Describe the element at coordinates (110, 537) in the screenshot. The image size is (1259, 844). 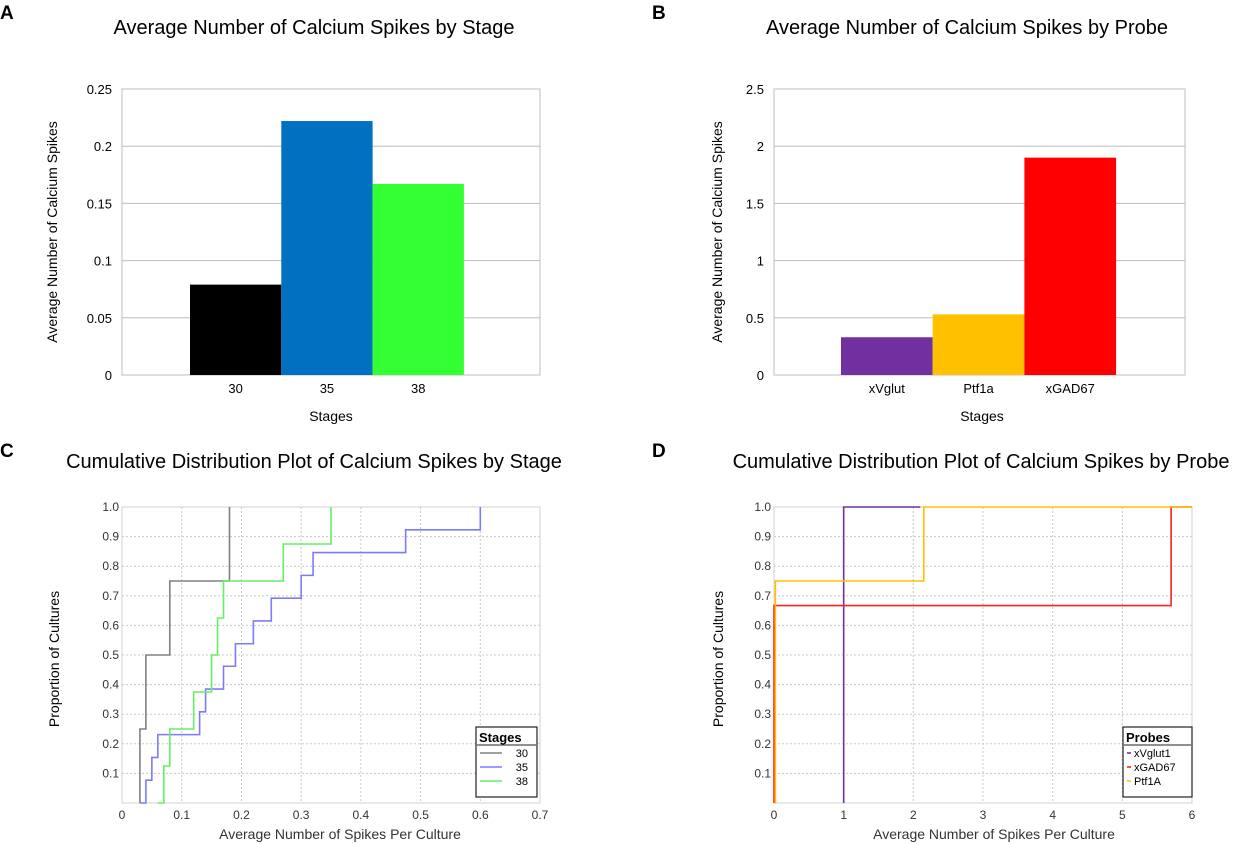
I see `chart-c-y-tick-label: 0.9` at that location.